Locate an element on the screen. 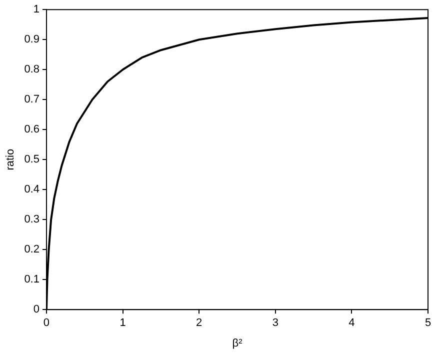 This screenshot has width=436, height=354. x-tick-label: 0 is located at coordinates (46, 323).